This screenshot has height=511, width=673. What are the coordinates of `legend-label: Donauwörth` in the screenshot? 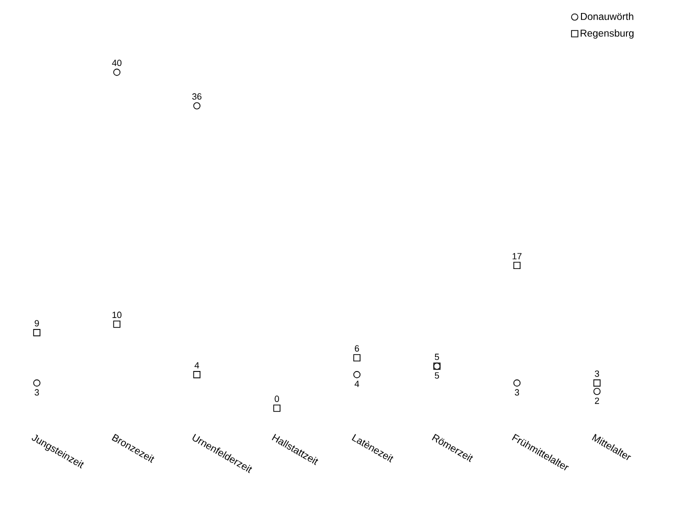 It's located at (607, 16).